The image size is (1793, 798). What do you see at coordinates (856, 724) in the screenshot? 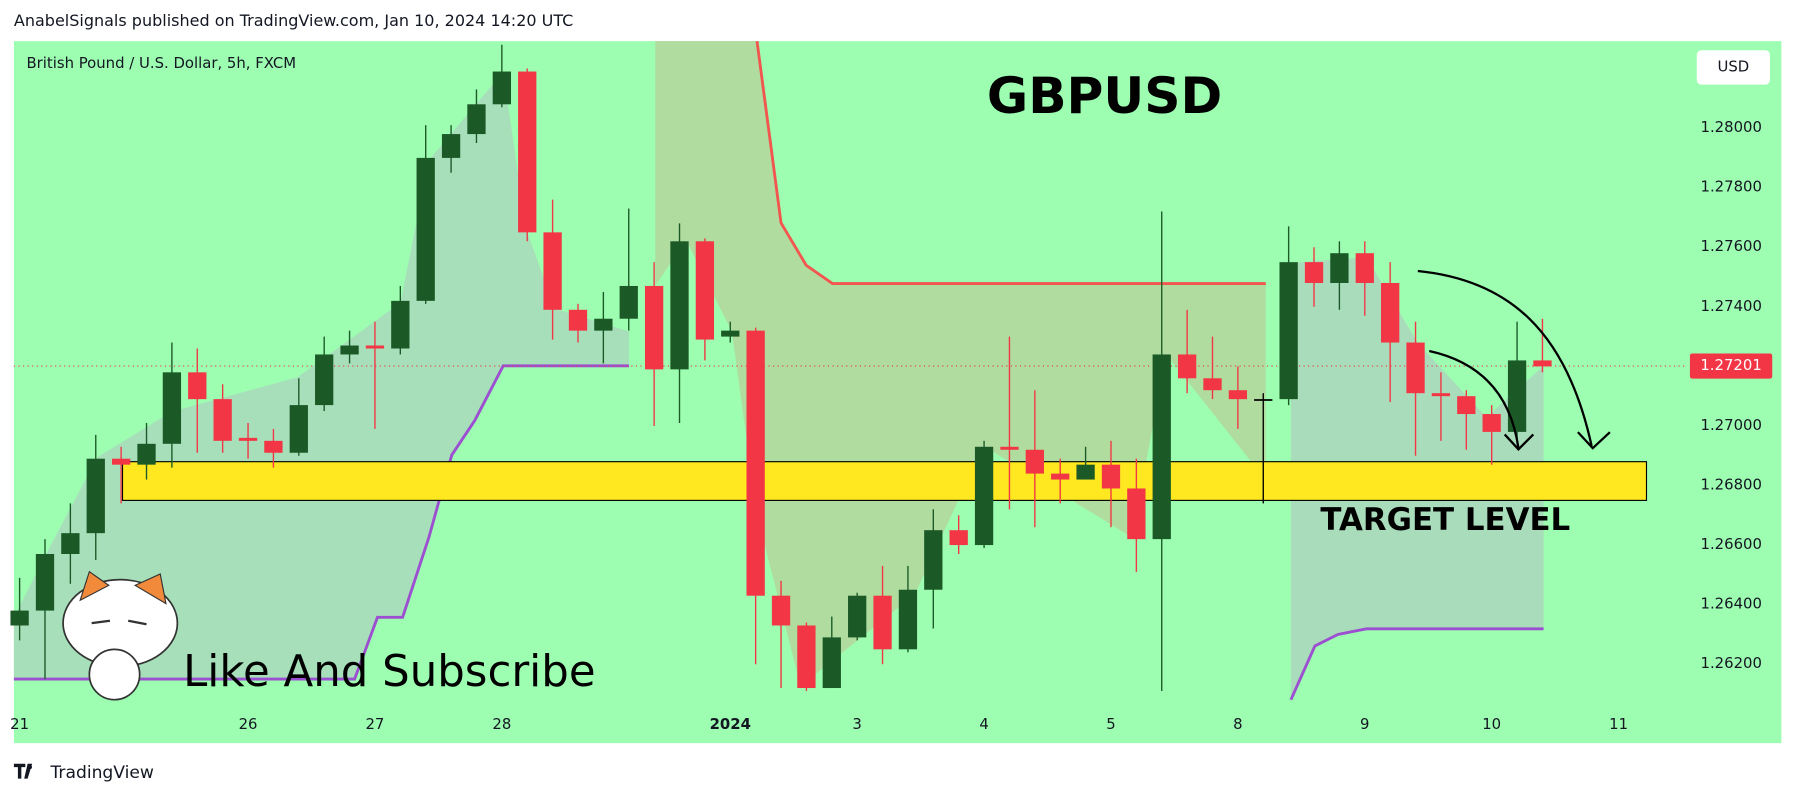
I see `x-tick-label: 3` at bounding box center [856, 724].